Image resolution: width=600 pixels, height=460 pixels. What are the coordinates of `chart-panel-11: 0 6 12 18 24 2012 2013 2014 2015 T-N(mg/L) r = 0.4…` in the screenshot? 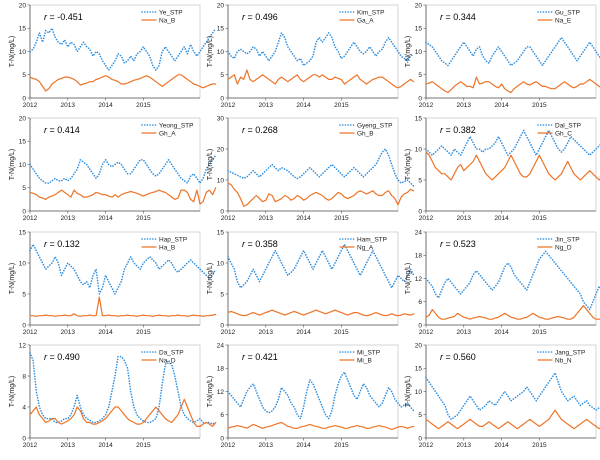 It's located at (311, 395).